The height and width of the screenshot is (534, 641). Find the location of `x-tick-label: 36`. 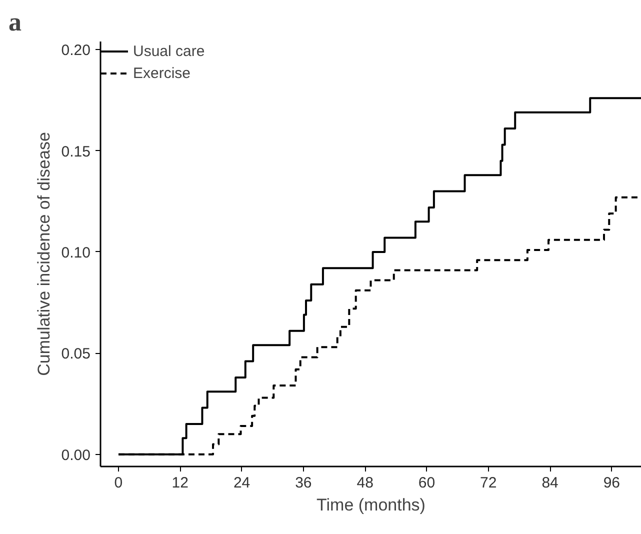

x-tick-label: 36 is located at coordinates (303, 483).